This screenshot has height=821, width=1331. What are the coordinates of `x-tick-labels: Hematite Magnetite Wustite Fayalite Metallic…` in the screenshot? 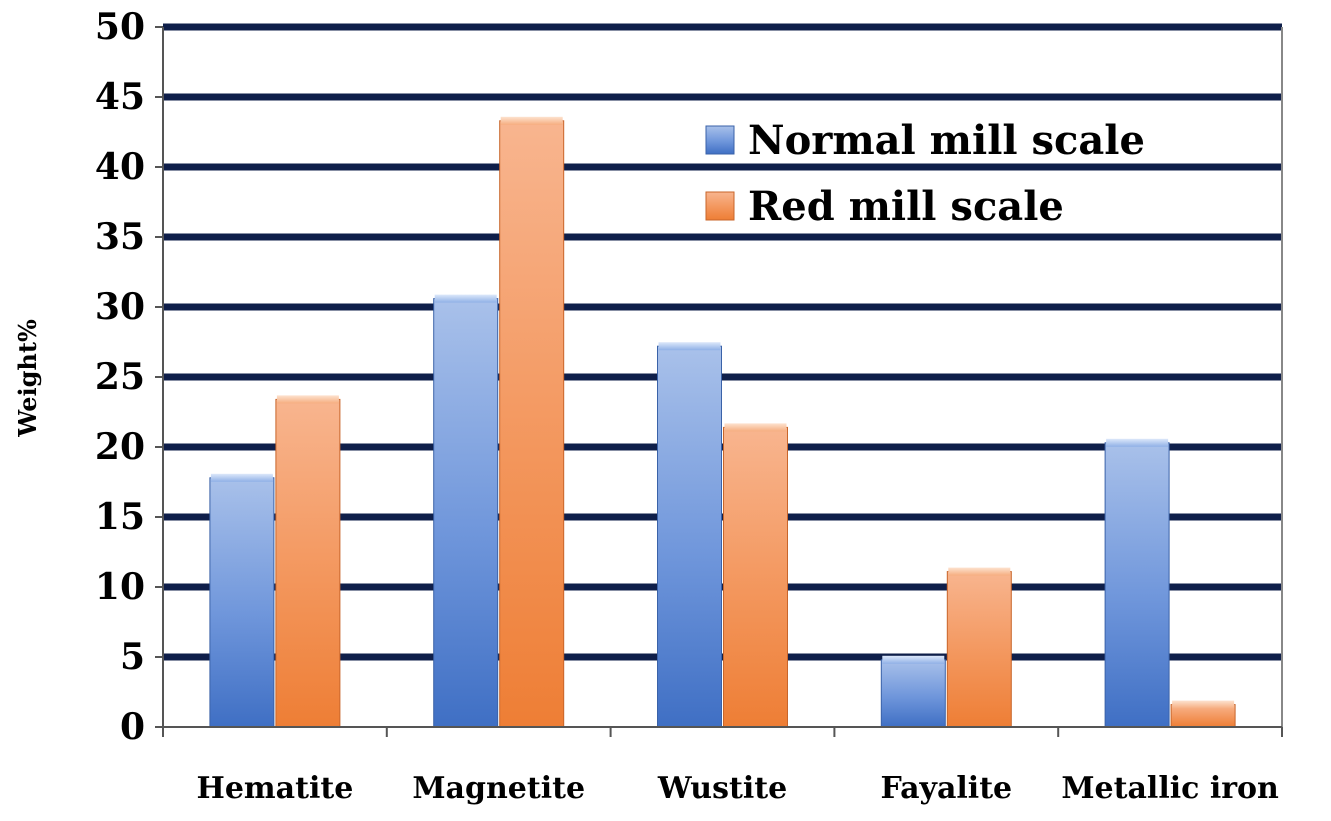 It's located at (737, 788).